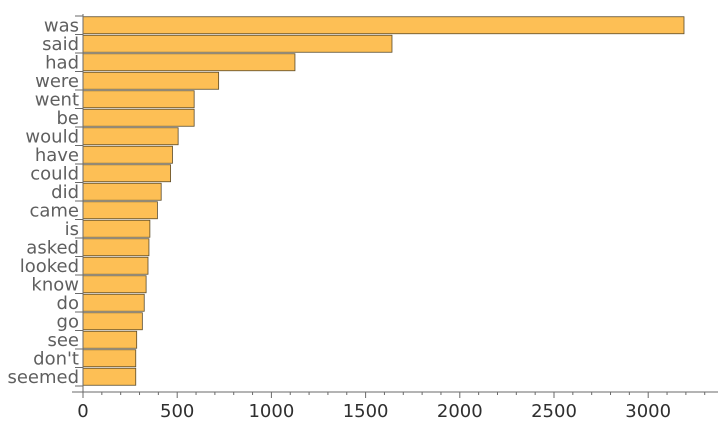 This screenshot has width=720, height=428. I want to click on category-label: have, so click(57, 155).